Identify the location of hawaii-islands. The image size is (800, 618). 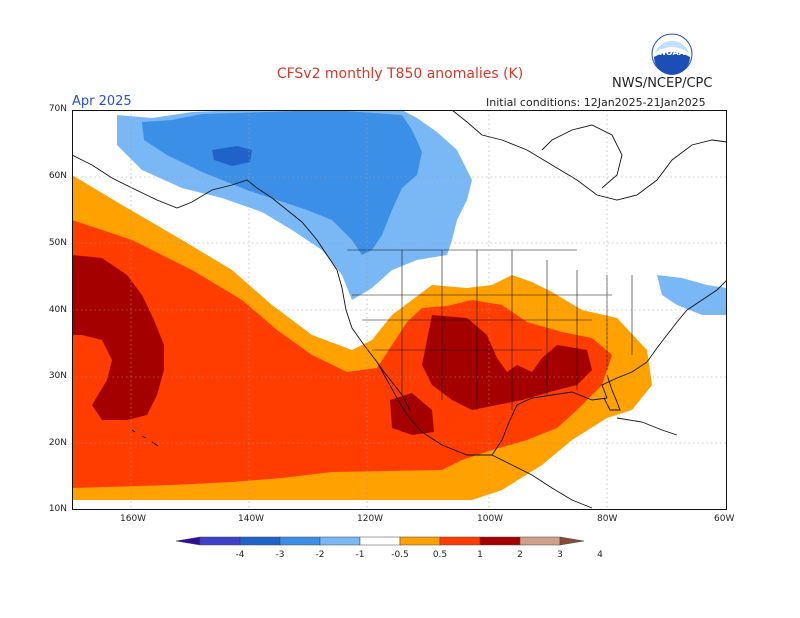
(145, 438).